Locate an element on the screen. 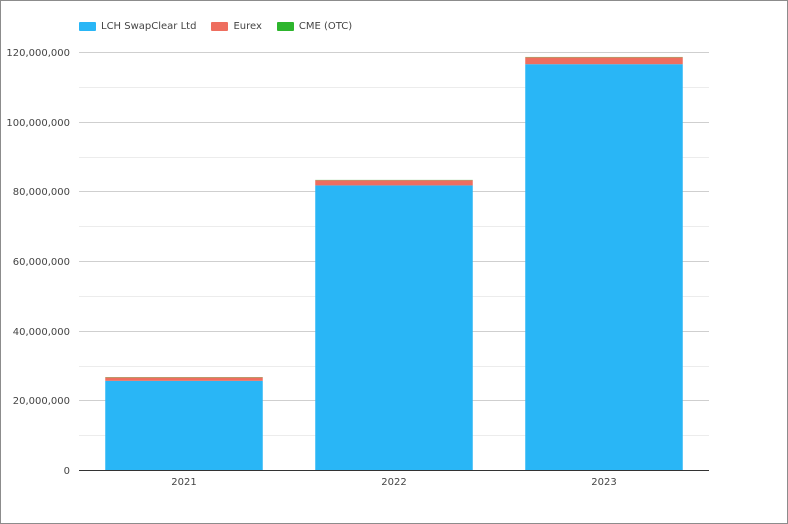  y-tick-label: 0 is located at coordinates (67, 471).